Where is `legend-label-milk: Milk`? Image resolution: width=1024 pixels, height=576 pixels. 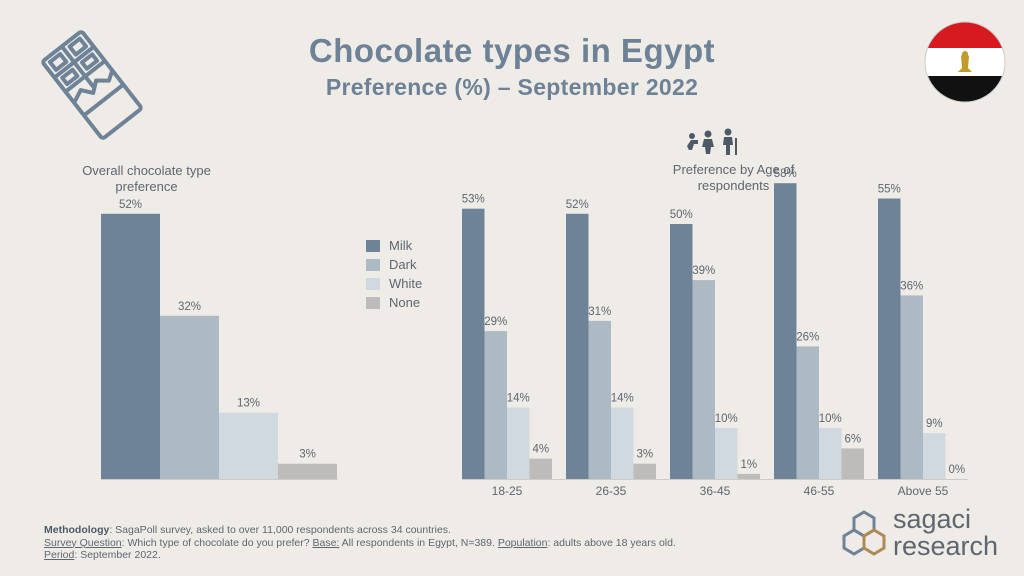 legend-label-milk: Milk is located at coordinates (401, 245).